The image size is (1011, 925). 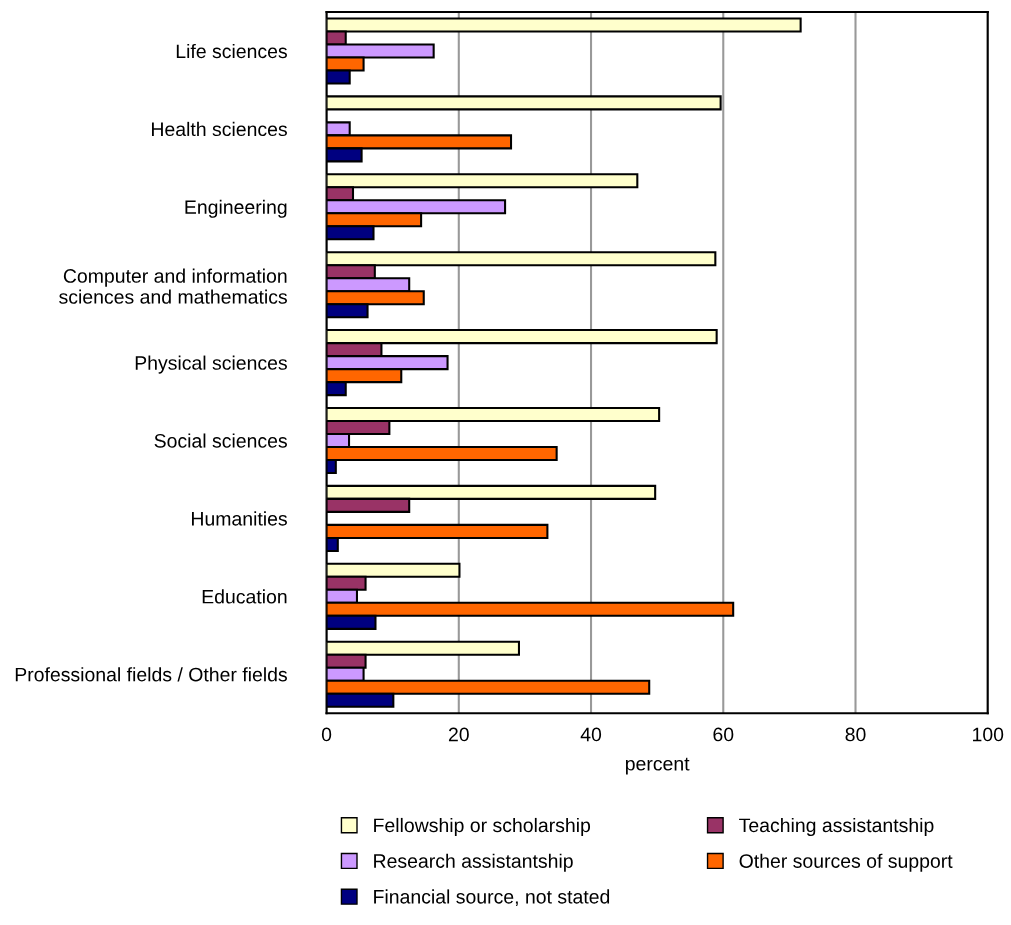 What do you see at coordinates (220, 440) in the screenshot?
I see `y-tick-label: Social sciences` at bounding box center [220, 440].